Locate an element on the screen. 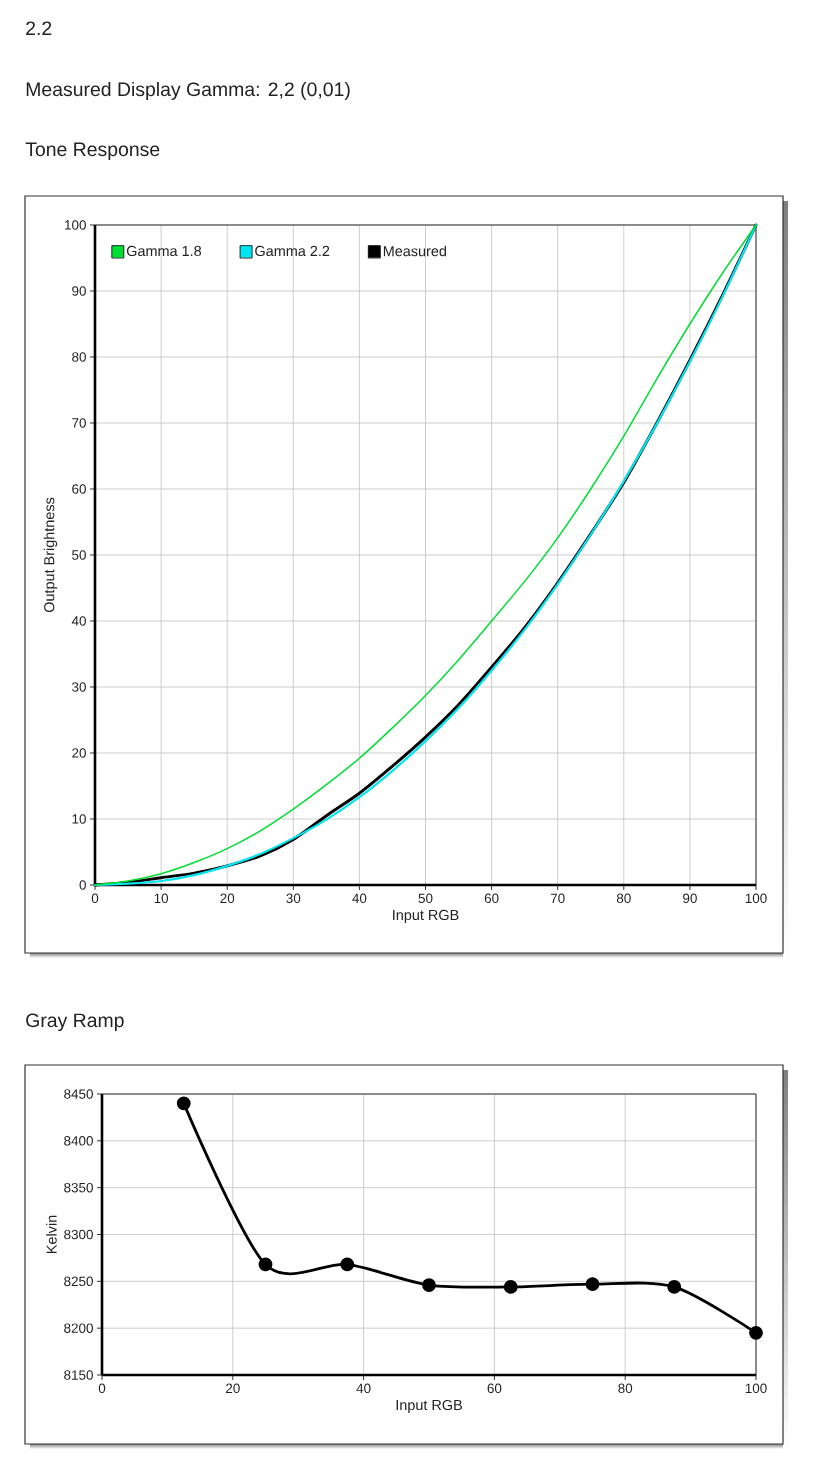 This screenshot has width=831, height=1481. x-tick-label: 10 is located at coordinates (161, 898).